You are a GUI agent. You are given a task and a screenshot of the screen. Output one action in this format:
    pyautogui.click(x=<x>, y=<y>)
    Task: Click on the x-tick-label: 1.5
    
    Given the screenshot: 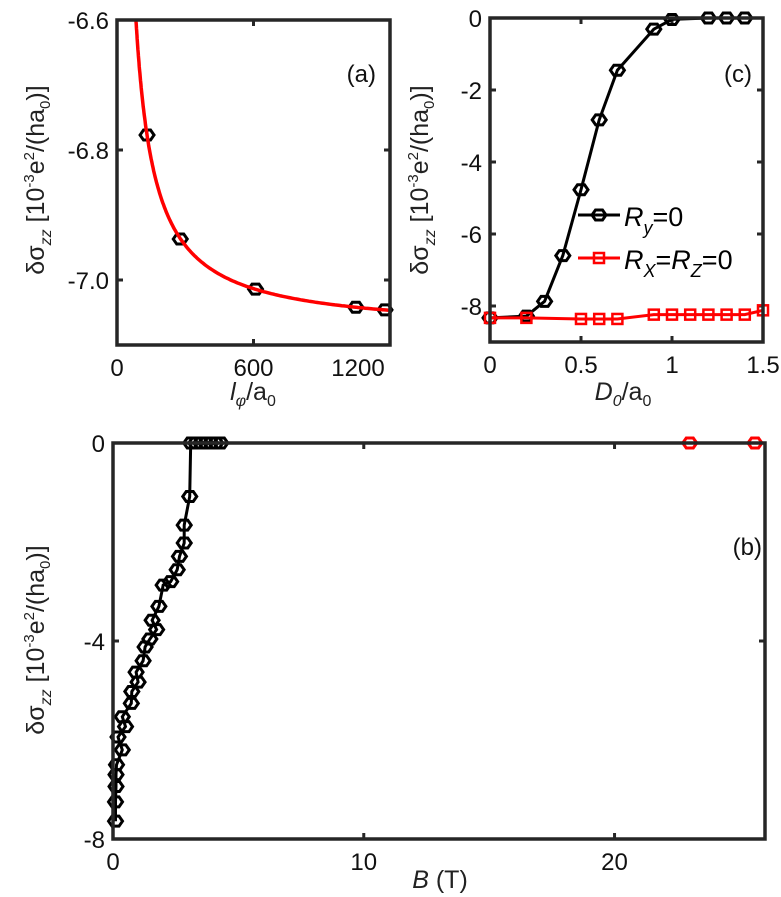 What is the action you would take?
    pyautogui.click(x=762, y=365)
    